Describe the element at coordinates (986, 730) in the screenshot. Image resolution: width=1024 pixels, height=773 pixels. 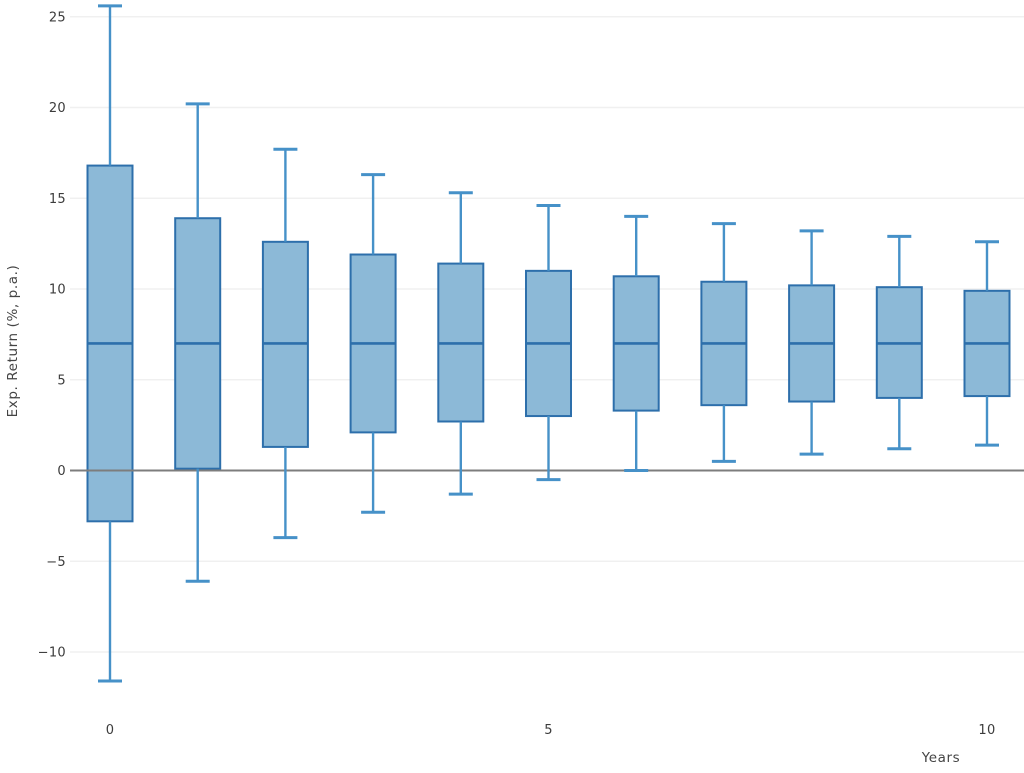
I see `x-tick-label: 10` at that location.